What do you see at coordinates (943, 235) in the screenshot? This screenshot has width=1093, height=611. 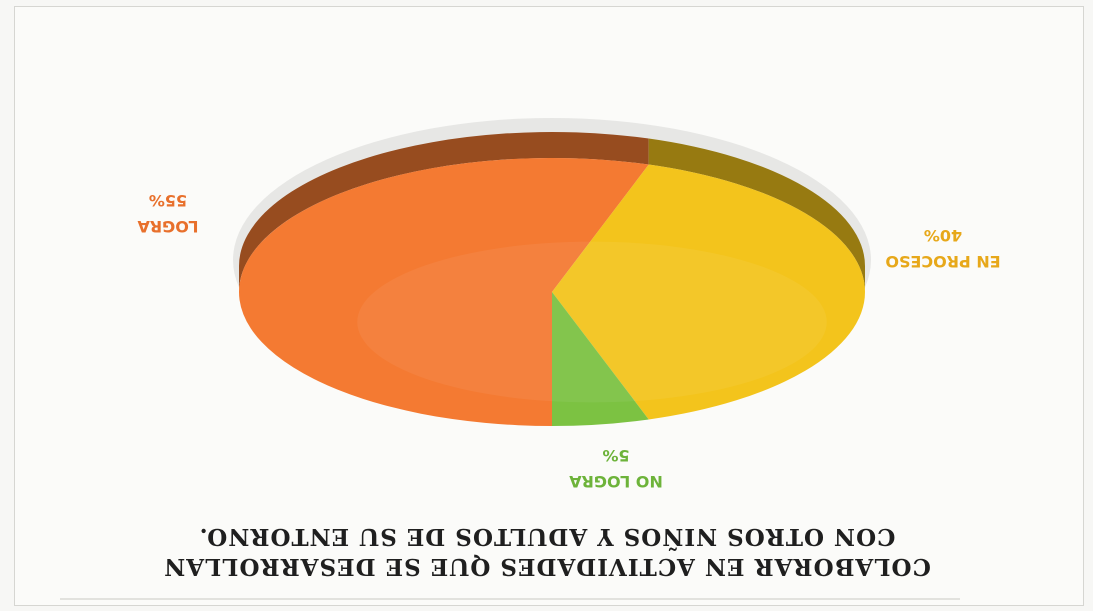 I see `label-en-proceso-value: 40%` at bounding box center [943, 235].